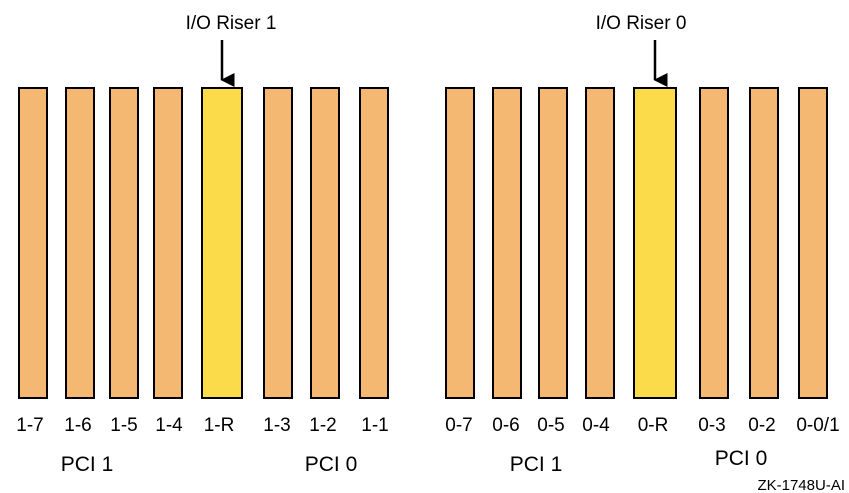 Image resolution: width=849 pixels, height=493 pixels. I want to click on slot-label-1-1: 1-1, so click(374, 425).